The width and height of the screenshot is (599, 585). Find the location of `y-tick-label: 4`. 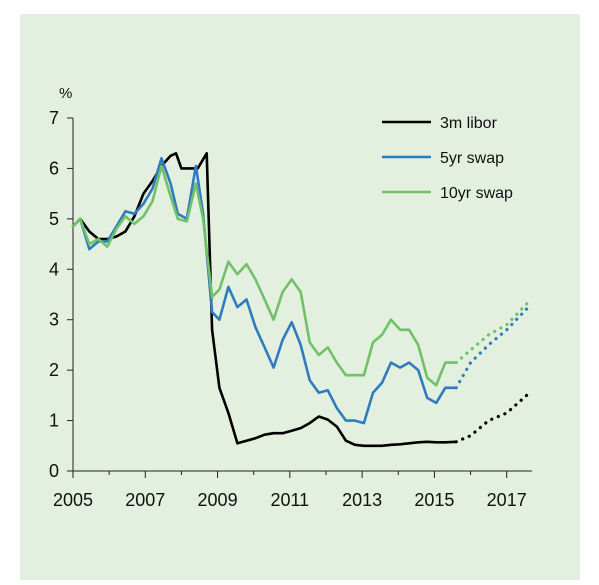

y-tick-label: 4 is located at coordinates (54, 269).